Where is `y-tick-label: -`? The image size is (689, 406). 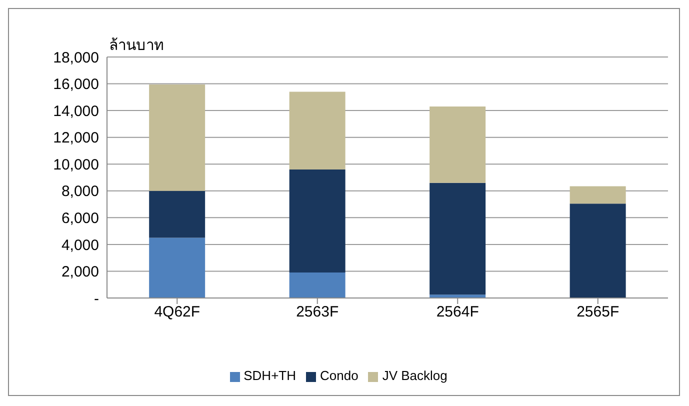
y-tick-label: - is located at coordinates (96, 299).